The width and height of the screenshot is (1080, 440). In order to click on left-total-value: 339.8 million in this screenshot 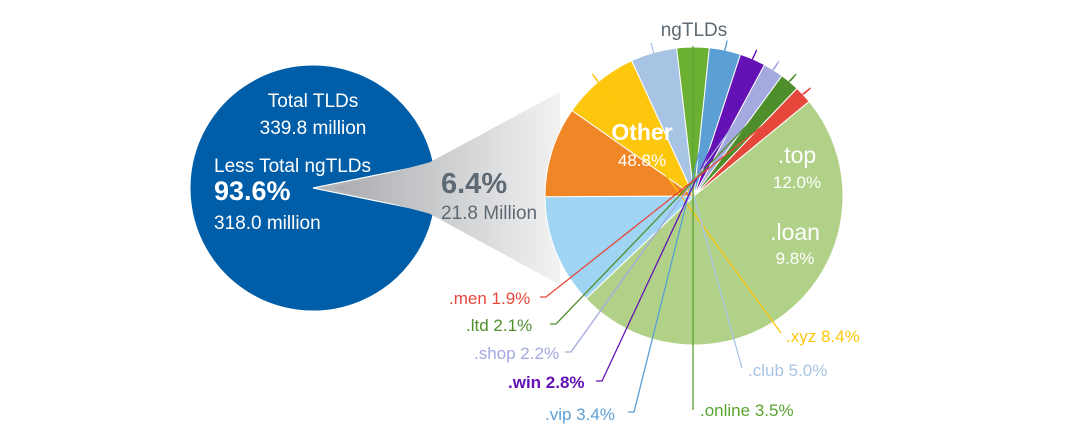, I will do `click(313, 128)`.